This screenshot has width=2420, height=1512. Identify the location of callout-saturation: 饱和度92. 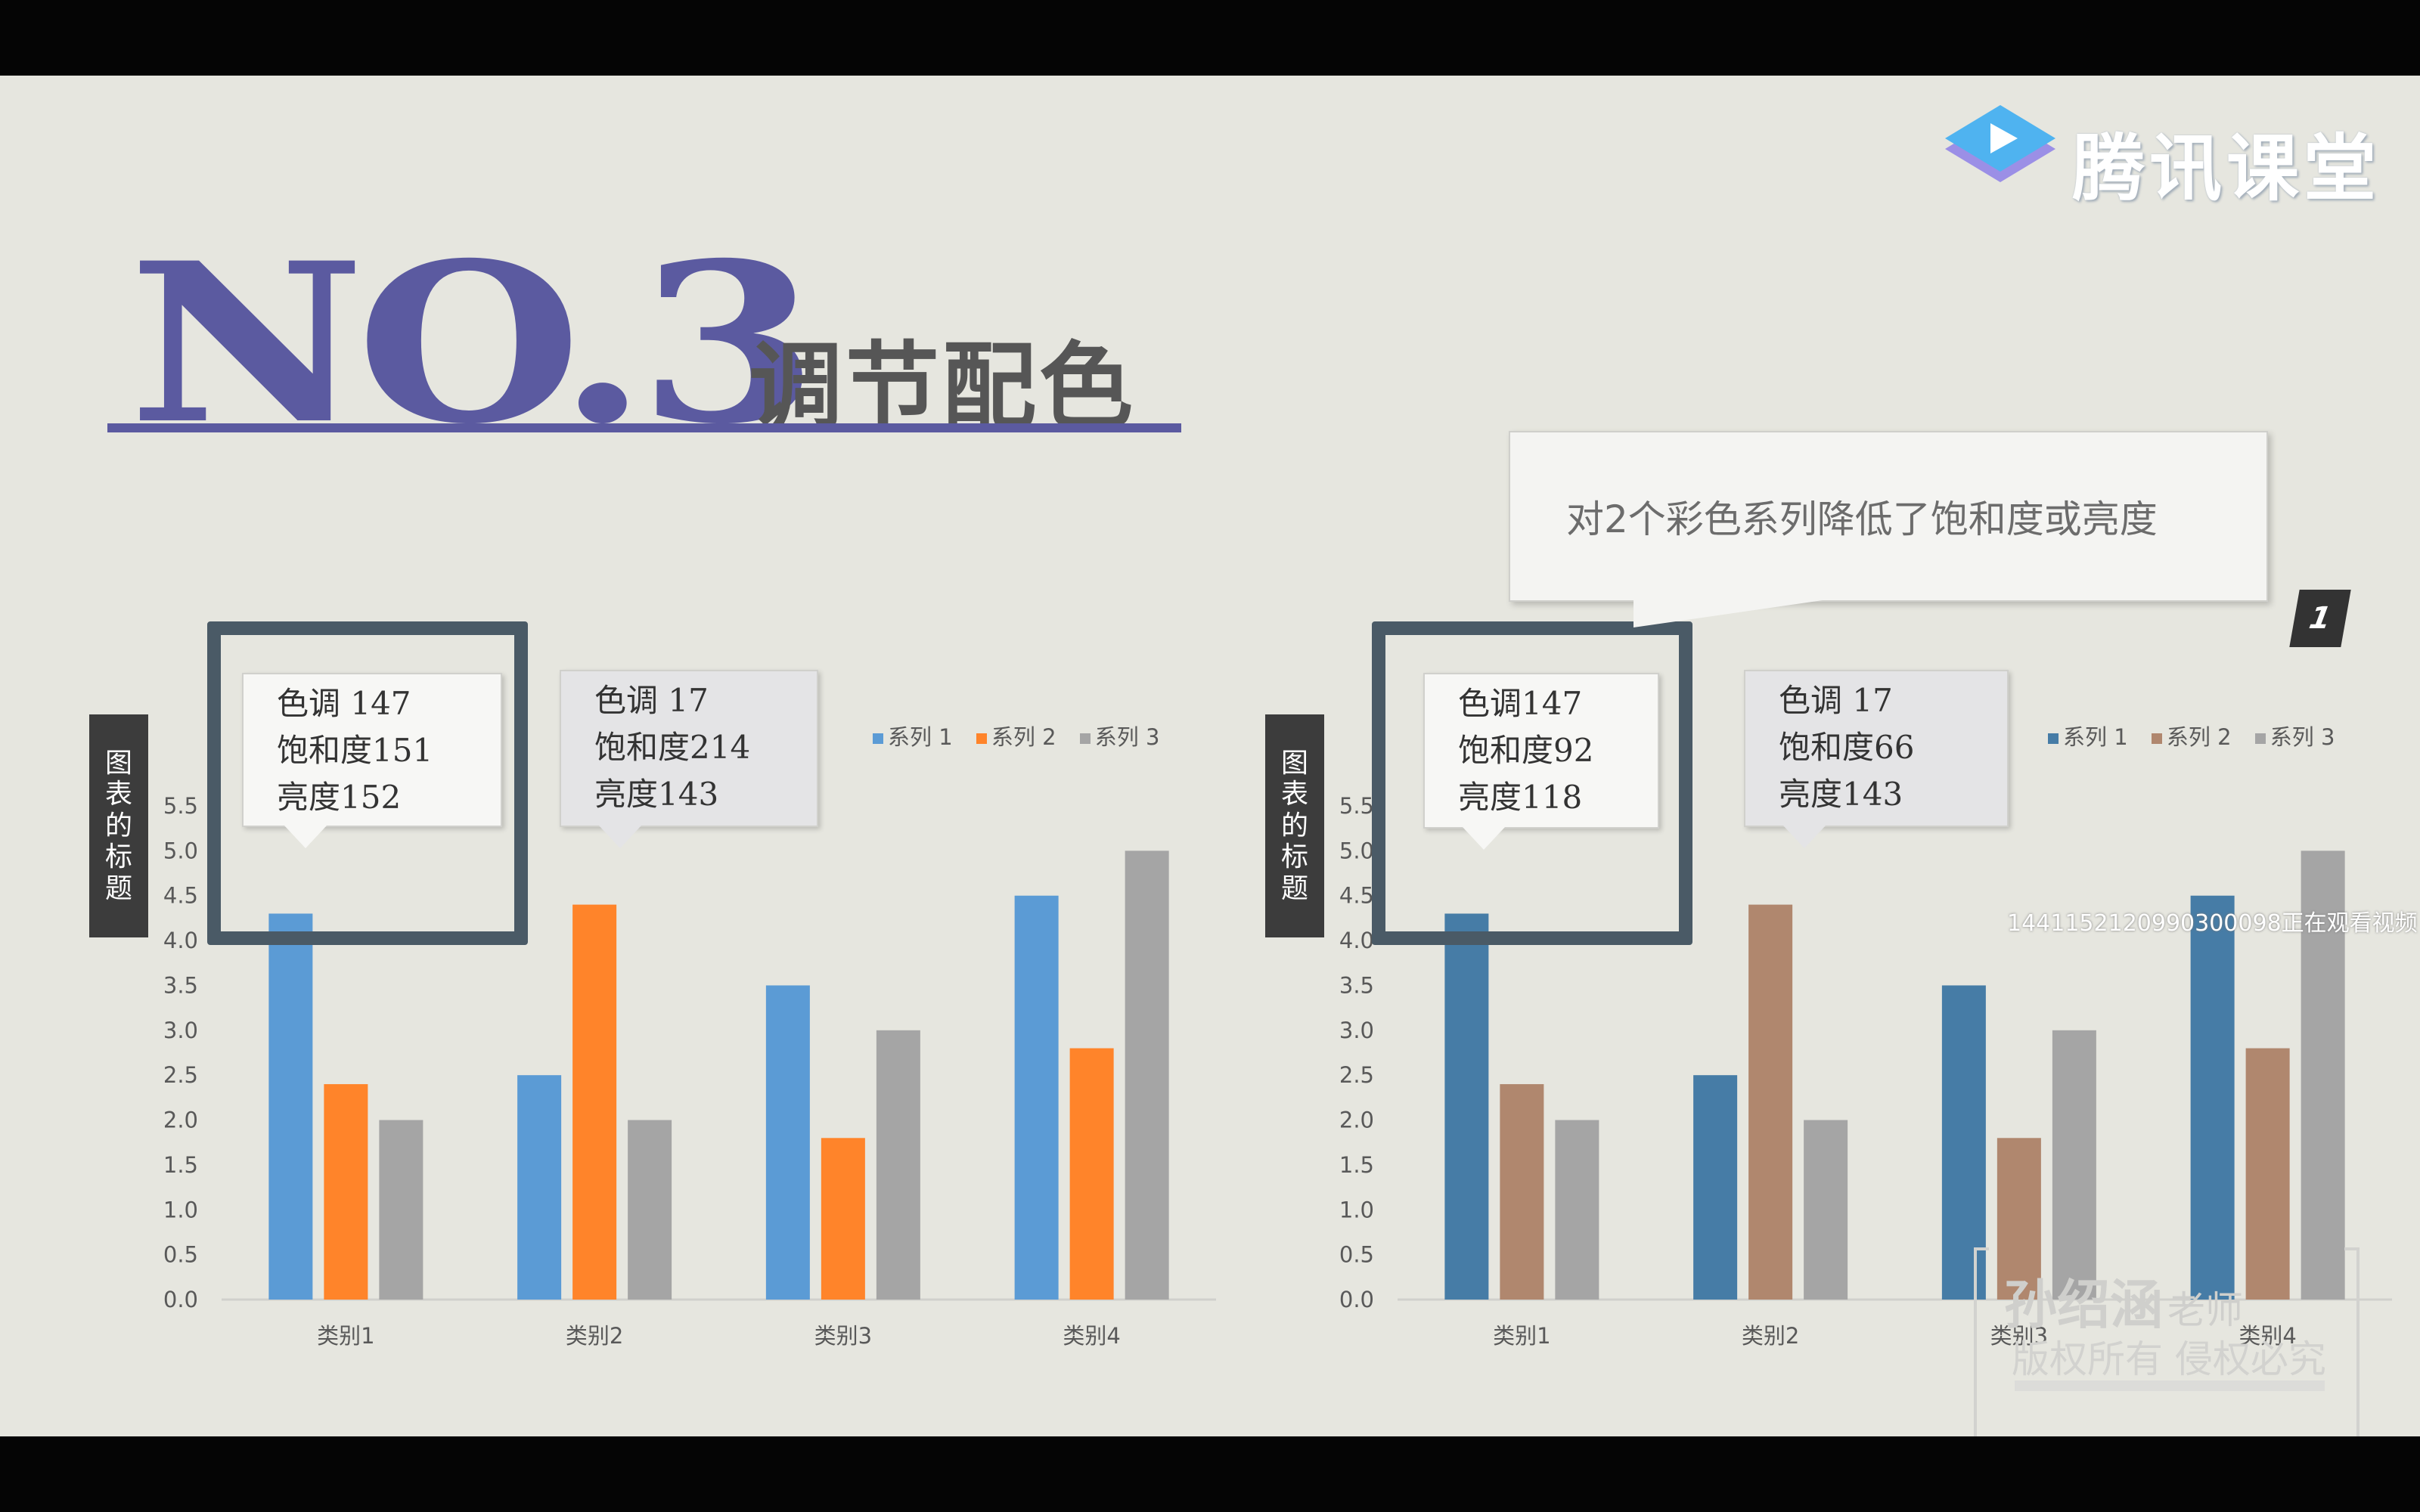
(1526, 750).